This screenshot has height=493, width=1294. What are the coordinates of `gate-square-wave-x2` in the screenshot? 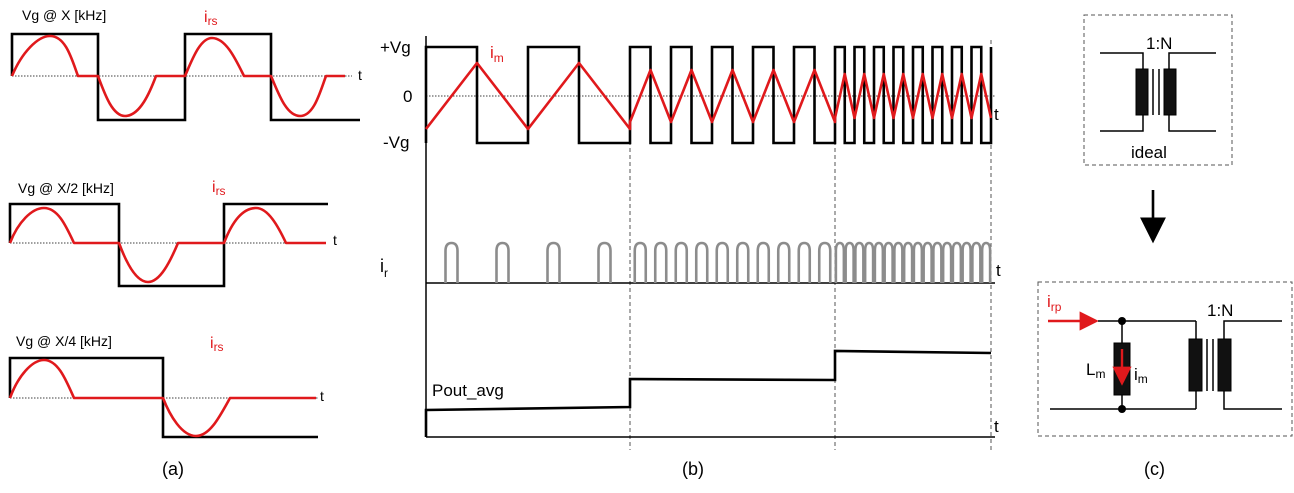 It's located at (168, 245).